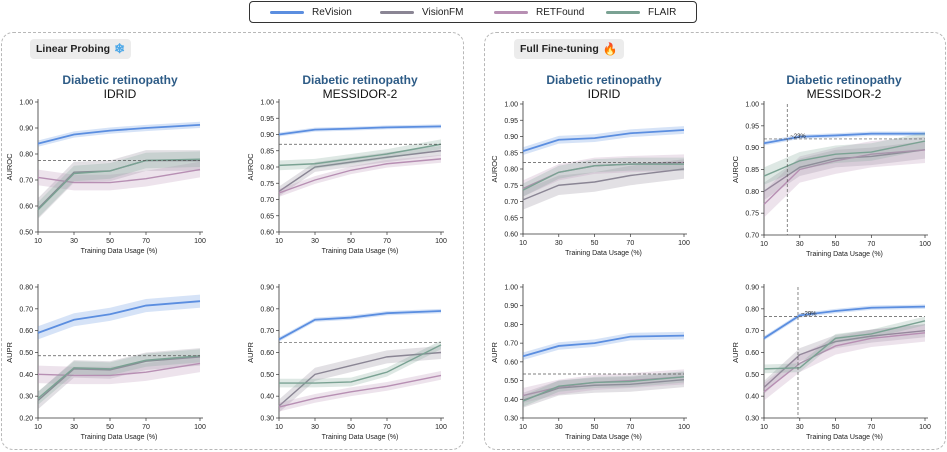  I want to click on chart-title-lp-idrid: Diabetic retinopathy IDRID, so click(120, 87).